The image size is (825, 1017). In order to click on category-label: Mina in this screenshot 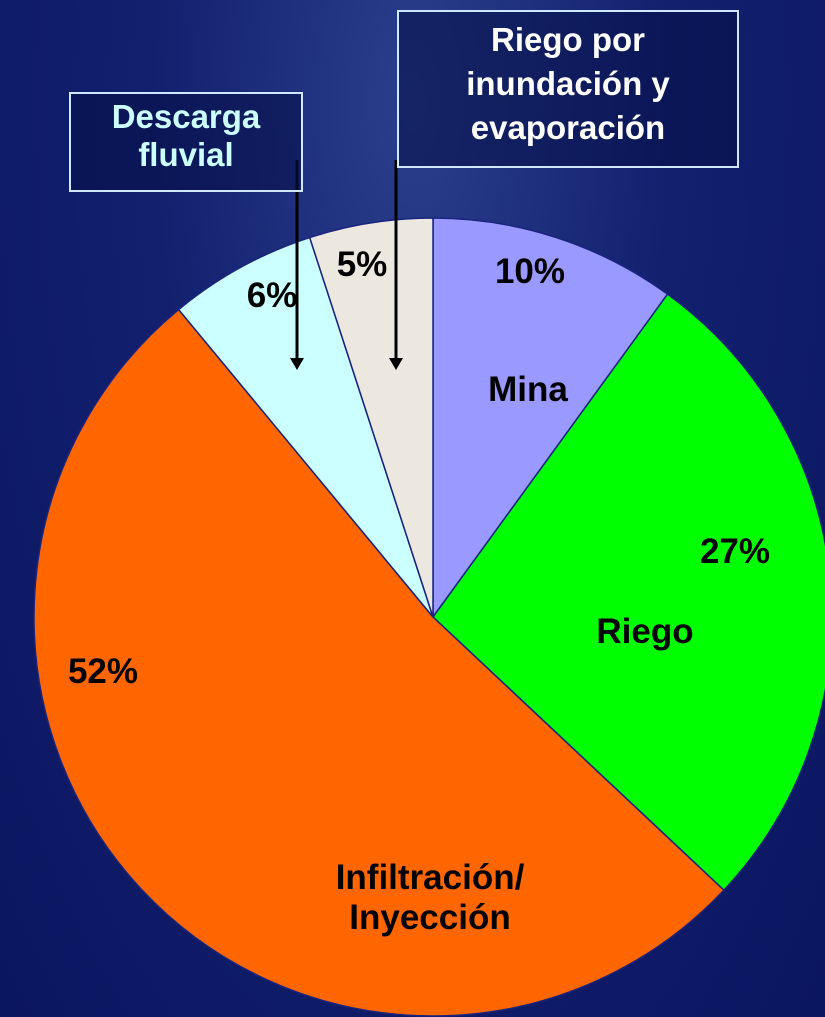, I will do `click(528, 389)`.